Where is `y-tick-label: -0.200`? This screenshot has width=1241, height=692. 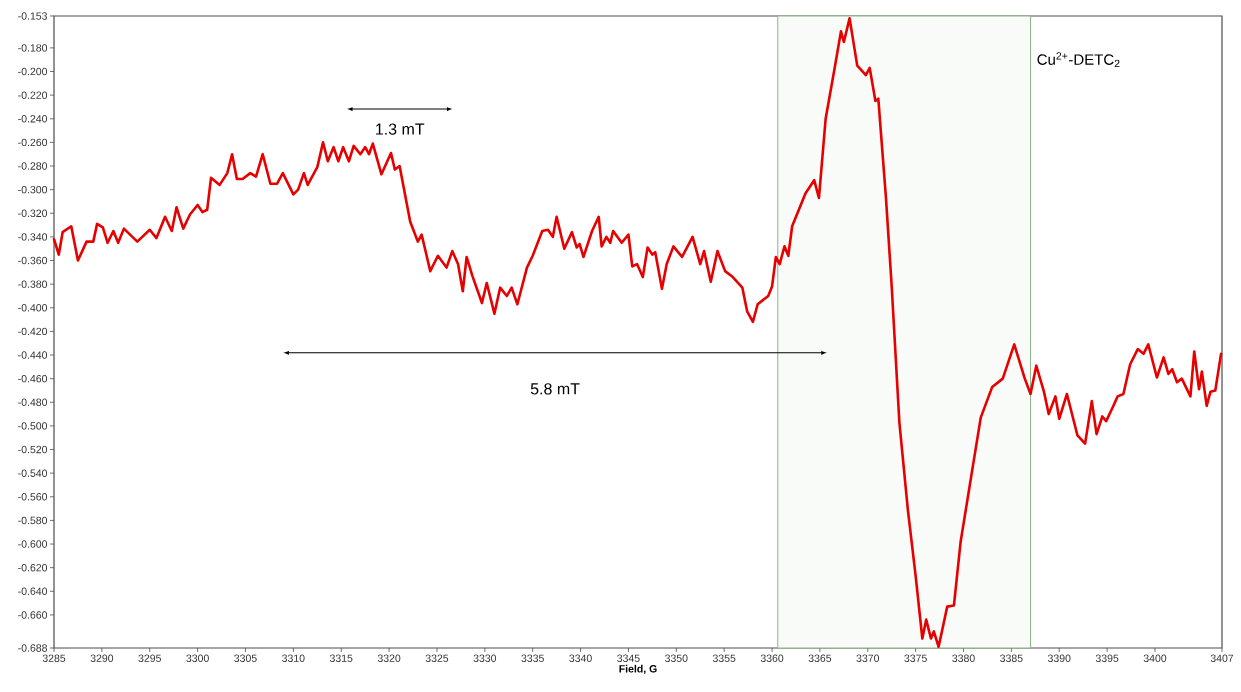
y-tick-label: -0.200 is located at coordinates (33, 71).